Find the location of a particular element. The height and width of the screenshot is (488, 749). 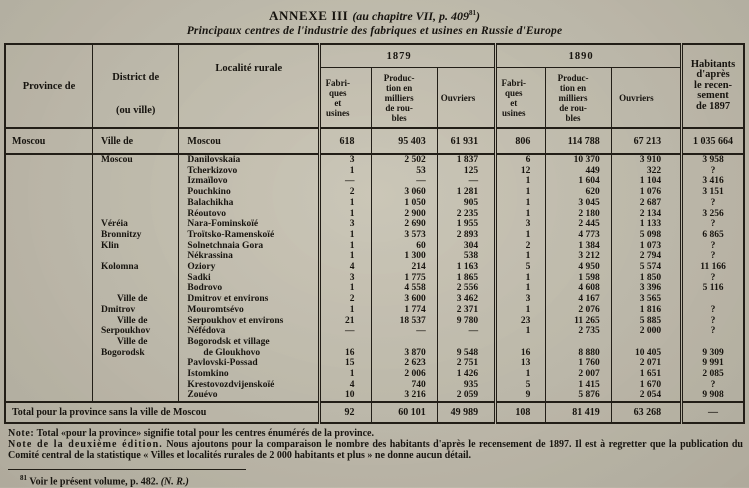

value-cell: 449 is located at coordinates (578, 171).